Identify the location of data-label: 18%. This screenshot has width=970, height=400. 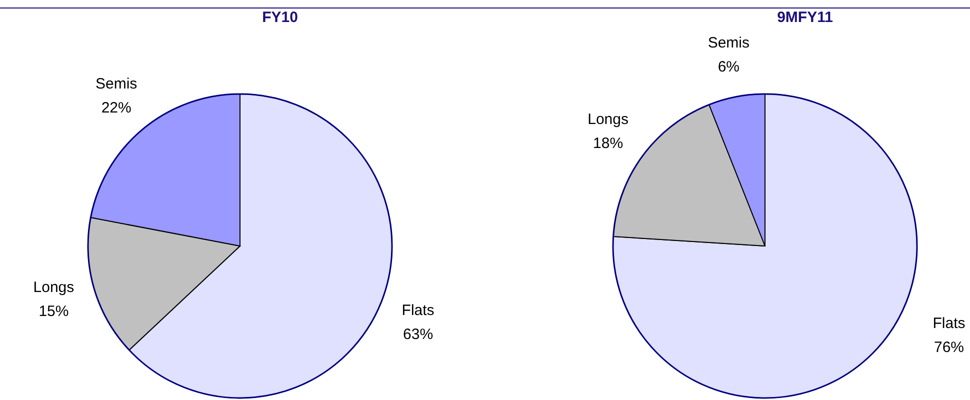
(608, 143).